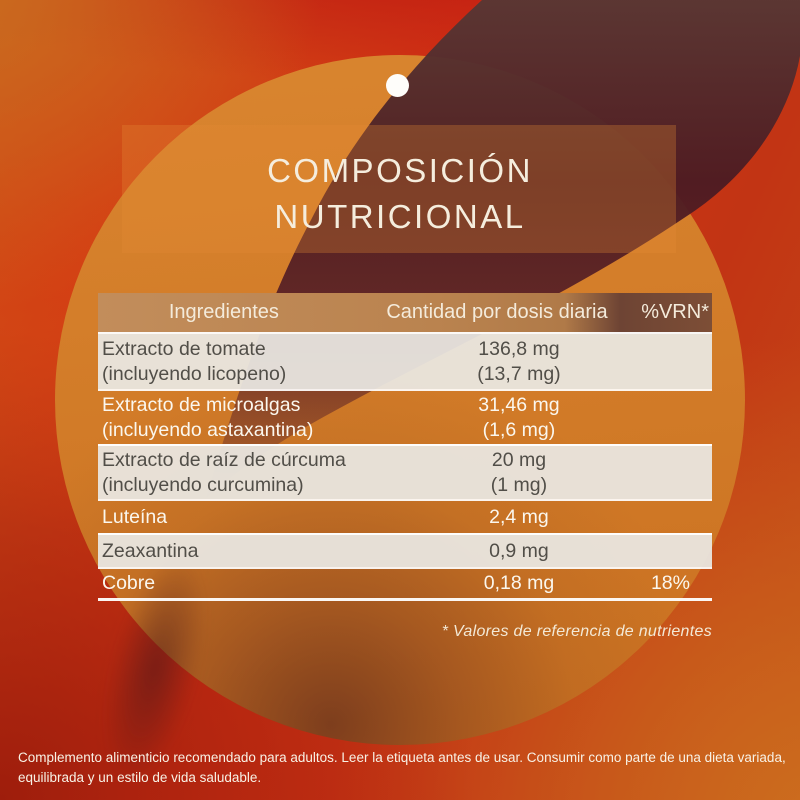 Image resolution: width=800 pixels, height=800 pixels. What do you see at coordinates (150, 550) in the screenshot?
I see `cell-ingredient: Zeaxantina` at bounding box center [150, 550].